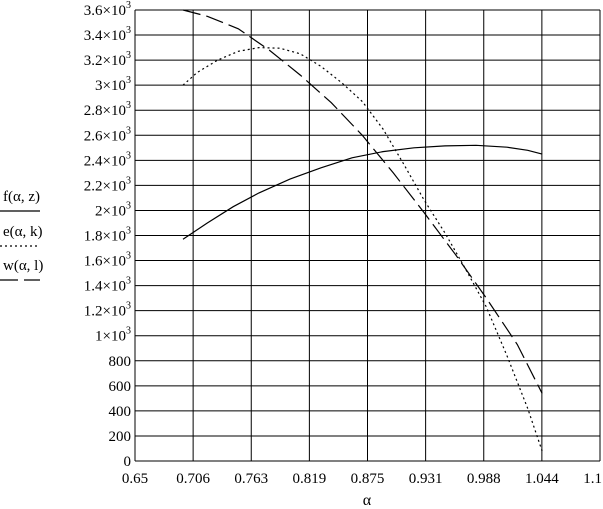 The image size is (603, 509). What do you see at coordinates (367, 500) in the screenshot?
I see `x-axis-title: α` at bounding box center [367, 500].